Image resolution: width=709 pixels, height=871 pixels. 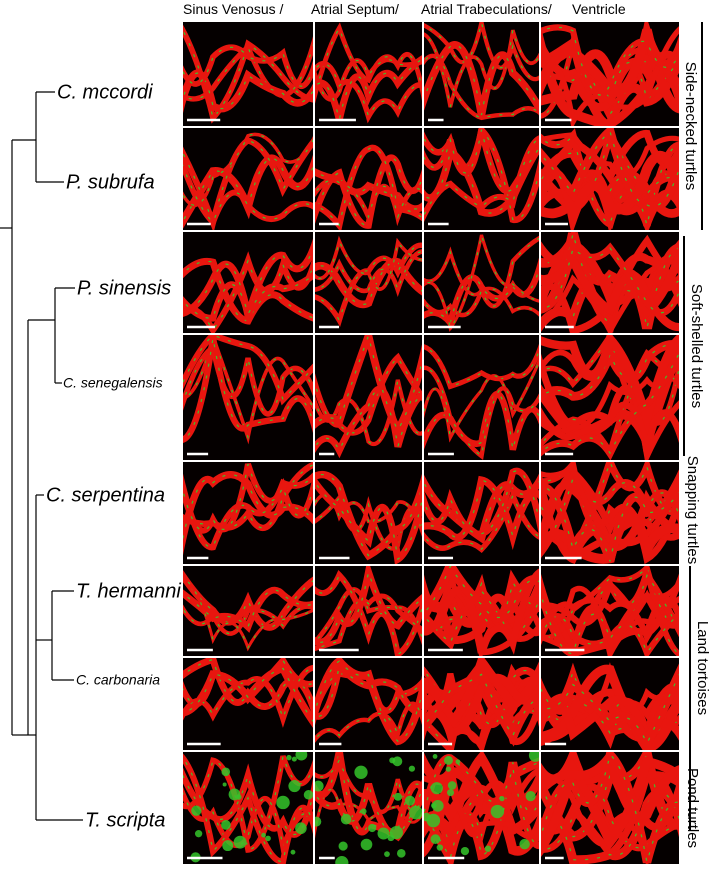 What do you see at coordinates (128, 591) in the screenshot?
I see `species-label: T. hermanni` at bounding box center [128, 591].